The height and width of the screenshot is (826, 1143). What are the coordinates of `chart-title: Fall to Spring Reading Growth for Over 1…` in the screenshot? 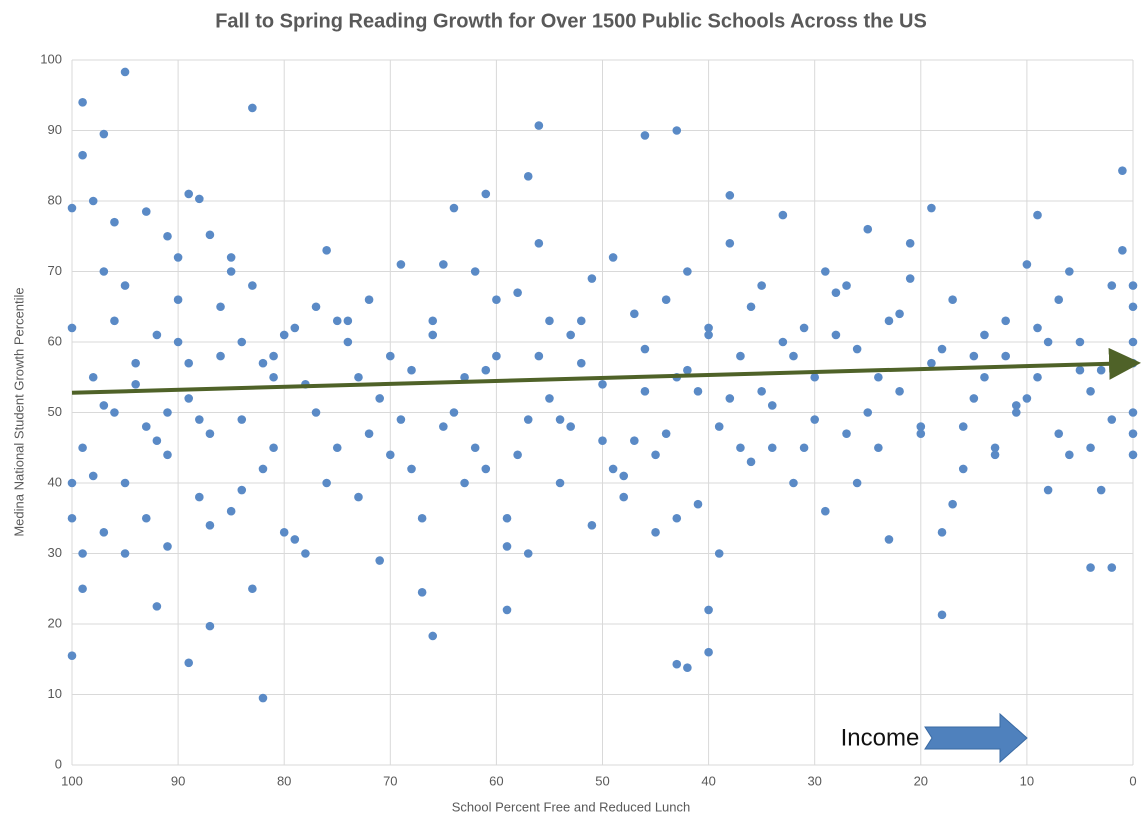 It's located at (571, 21).